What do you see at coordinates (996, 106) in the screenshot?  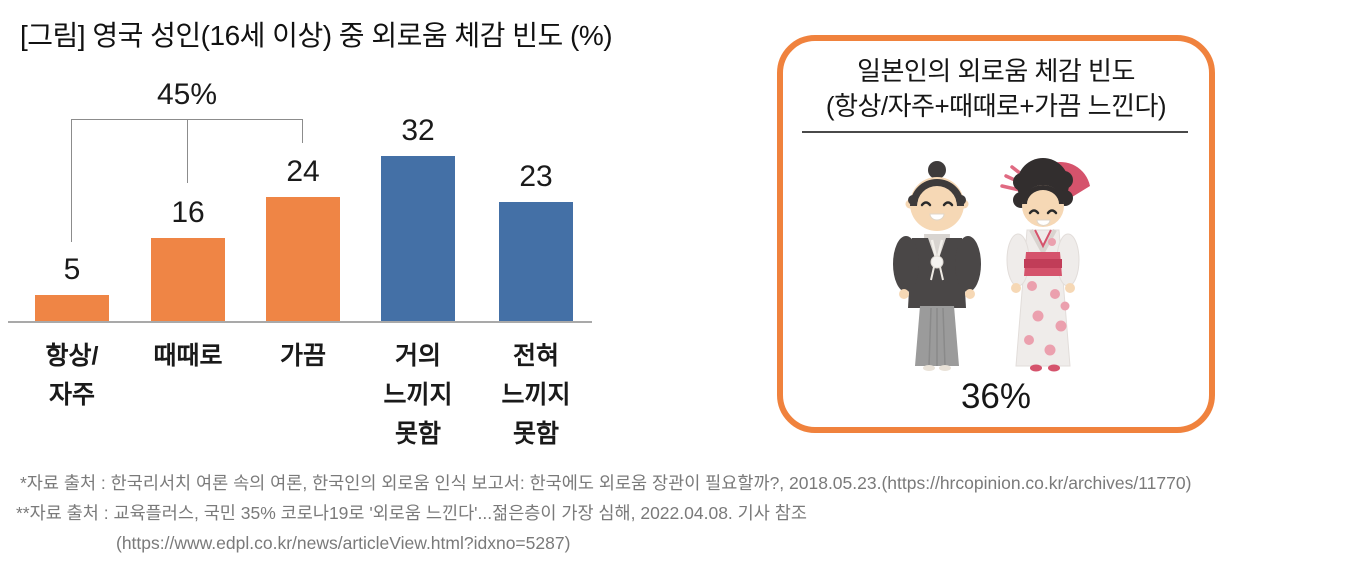 I see `japan-box-title-line2: (항상/자주+때때로+가끔 느낀다)` at bounding box center [996, 106].